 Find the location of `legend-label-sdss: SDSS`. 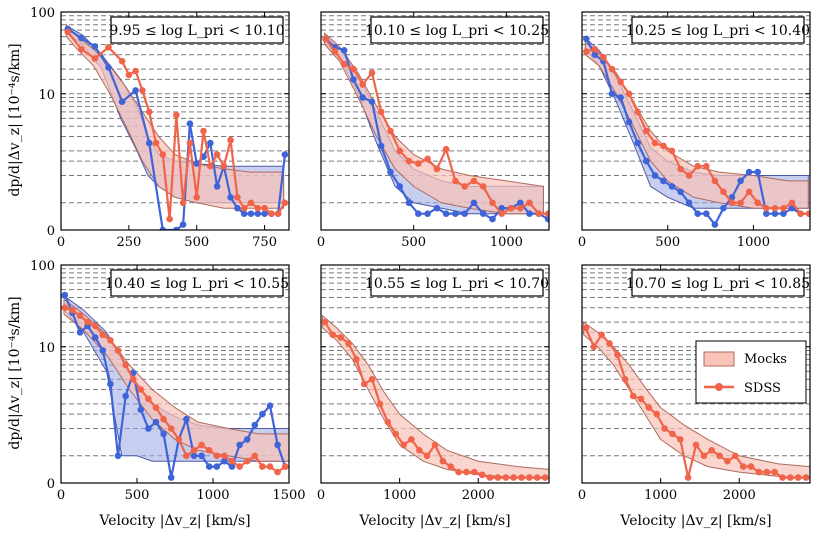

legend-label-sdss: SDSS is located at coordinates (762, 388).